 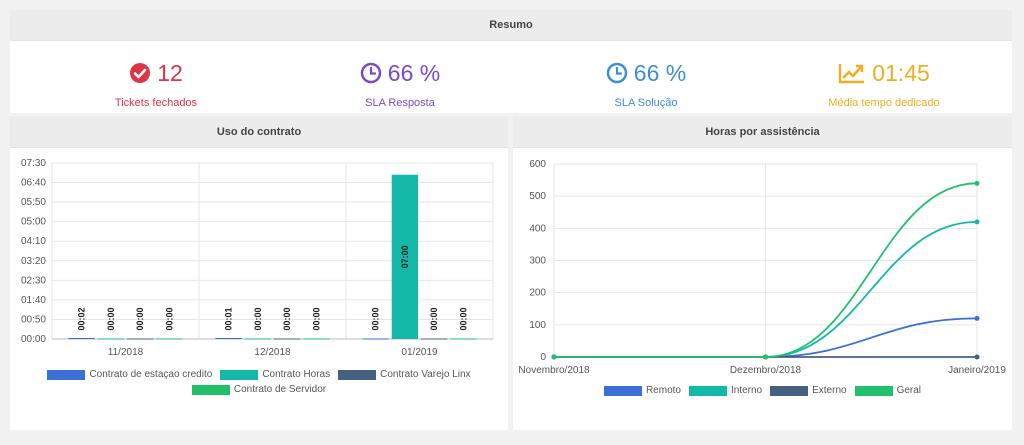 I want to click on y-tick-label: 05:50, so click(x=33, y=202).